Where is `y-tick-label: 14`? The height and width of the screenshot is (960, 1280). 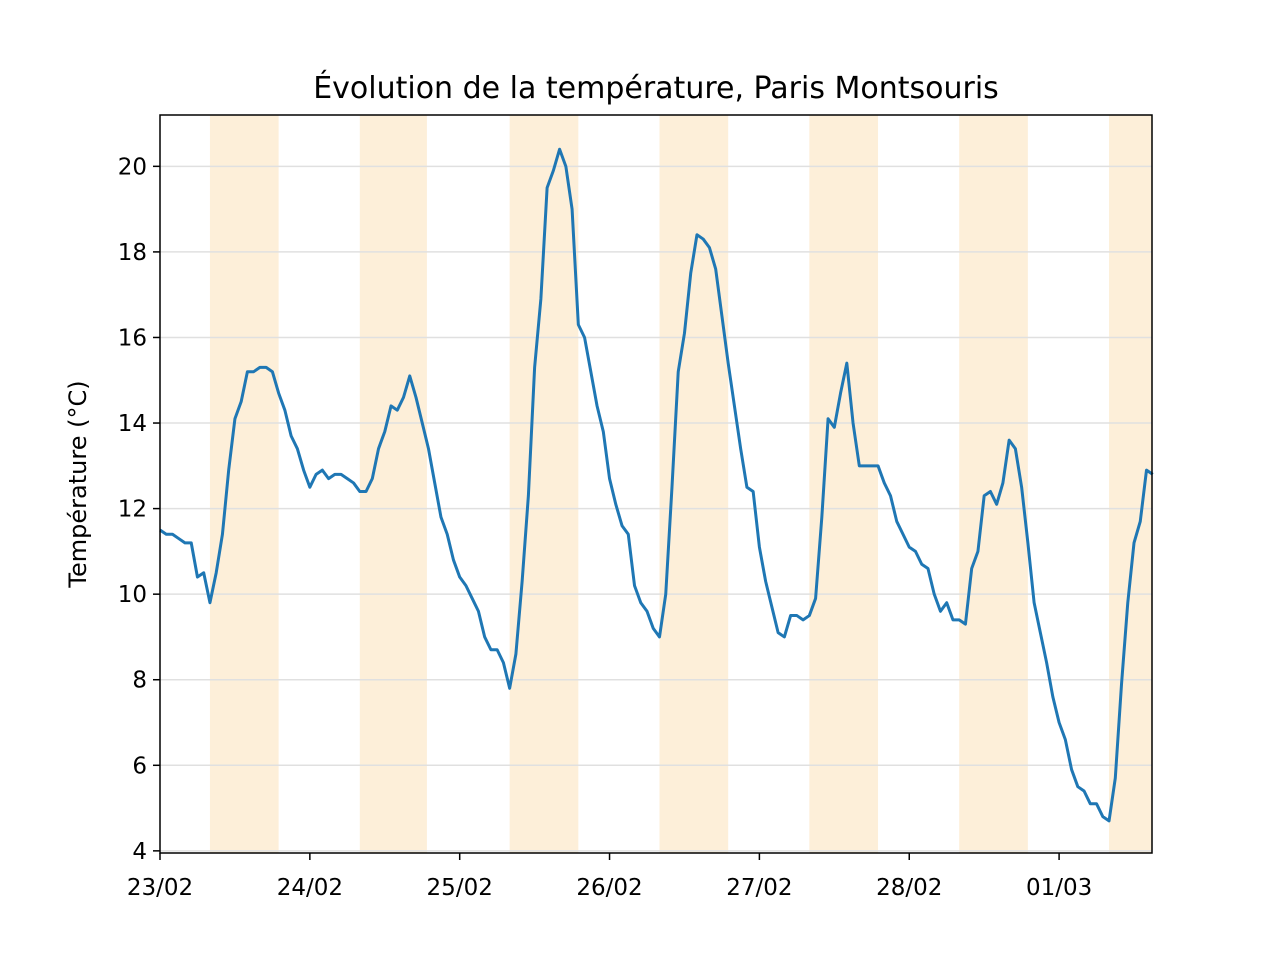 y-tick-label: 14 is located at coordinates (132, 424).